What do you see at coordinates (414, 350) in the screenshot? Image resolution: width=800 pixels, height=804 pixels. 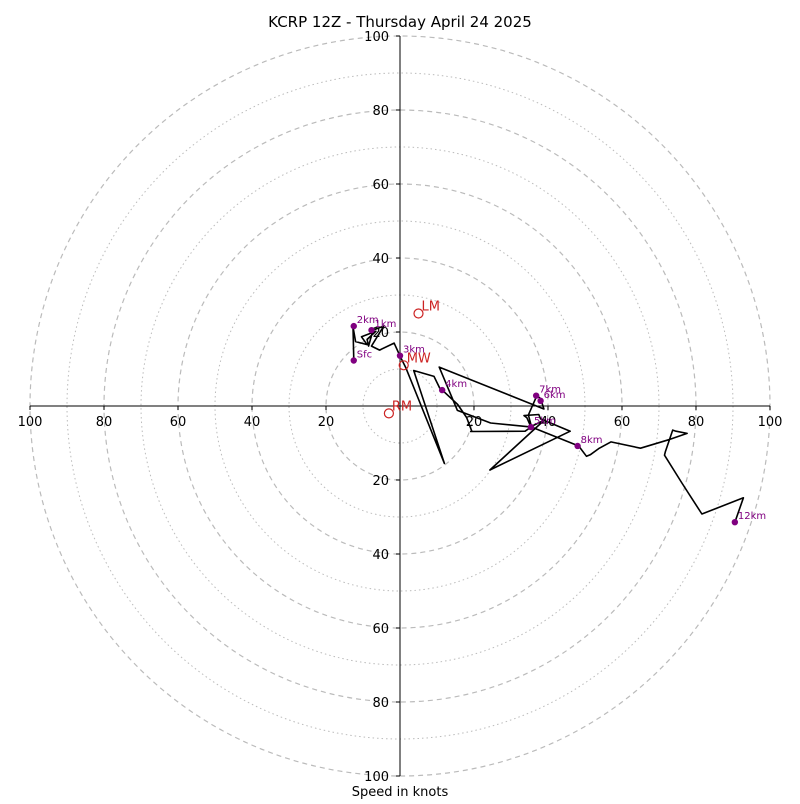 I see `height-marker-label: 3km` at bounding box center [414, 350].